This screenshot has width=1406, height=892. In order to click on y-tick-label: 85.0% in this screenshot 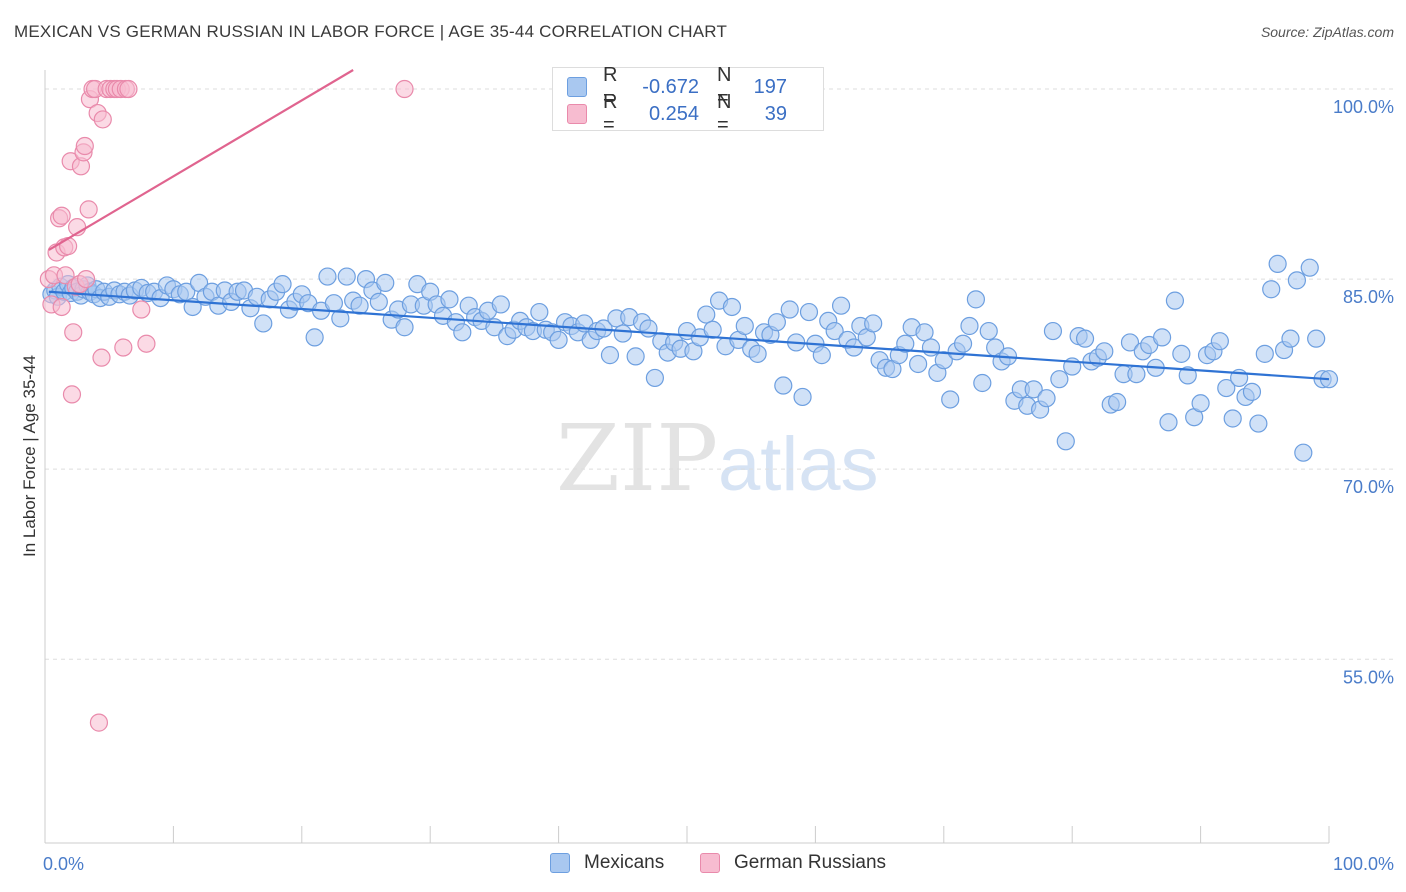, I will do `click(1368, 297)`.